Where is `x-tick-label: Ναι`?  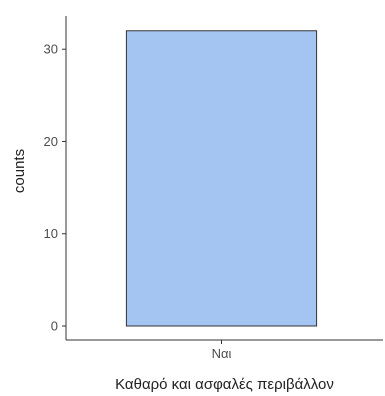
x-tick-label: Ναι is located at coordinates (222, 353).